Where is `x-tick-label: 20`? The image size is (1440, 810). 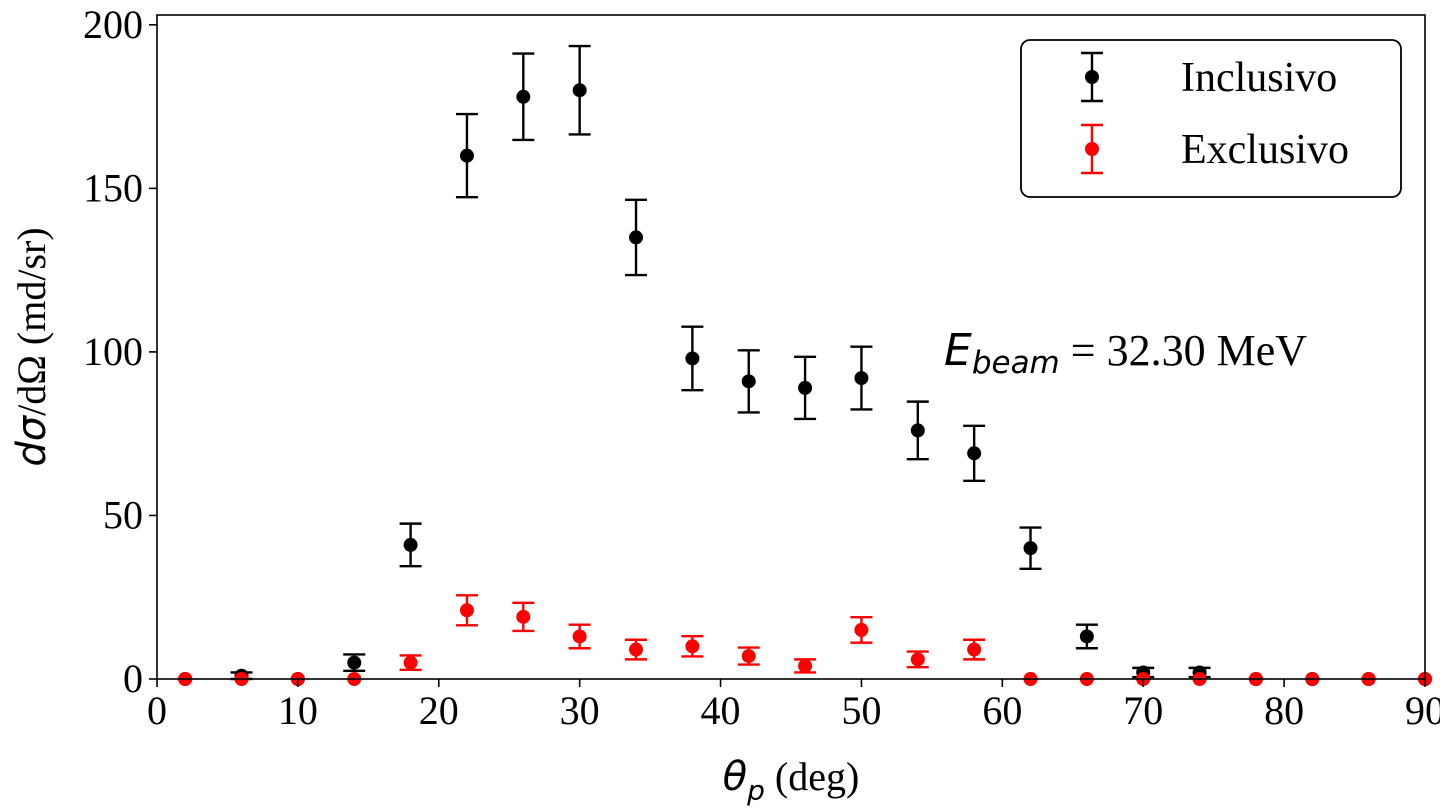
x-tick-label: 20 is located at coordinates (439, 710).